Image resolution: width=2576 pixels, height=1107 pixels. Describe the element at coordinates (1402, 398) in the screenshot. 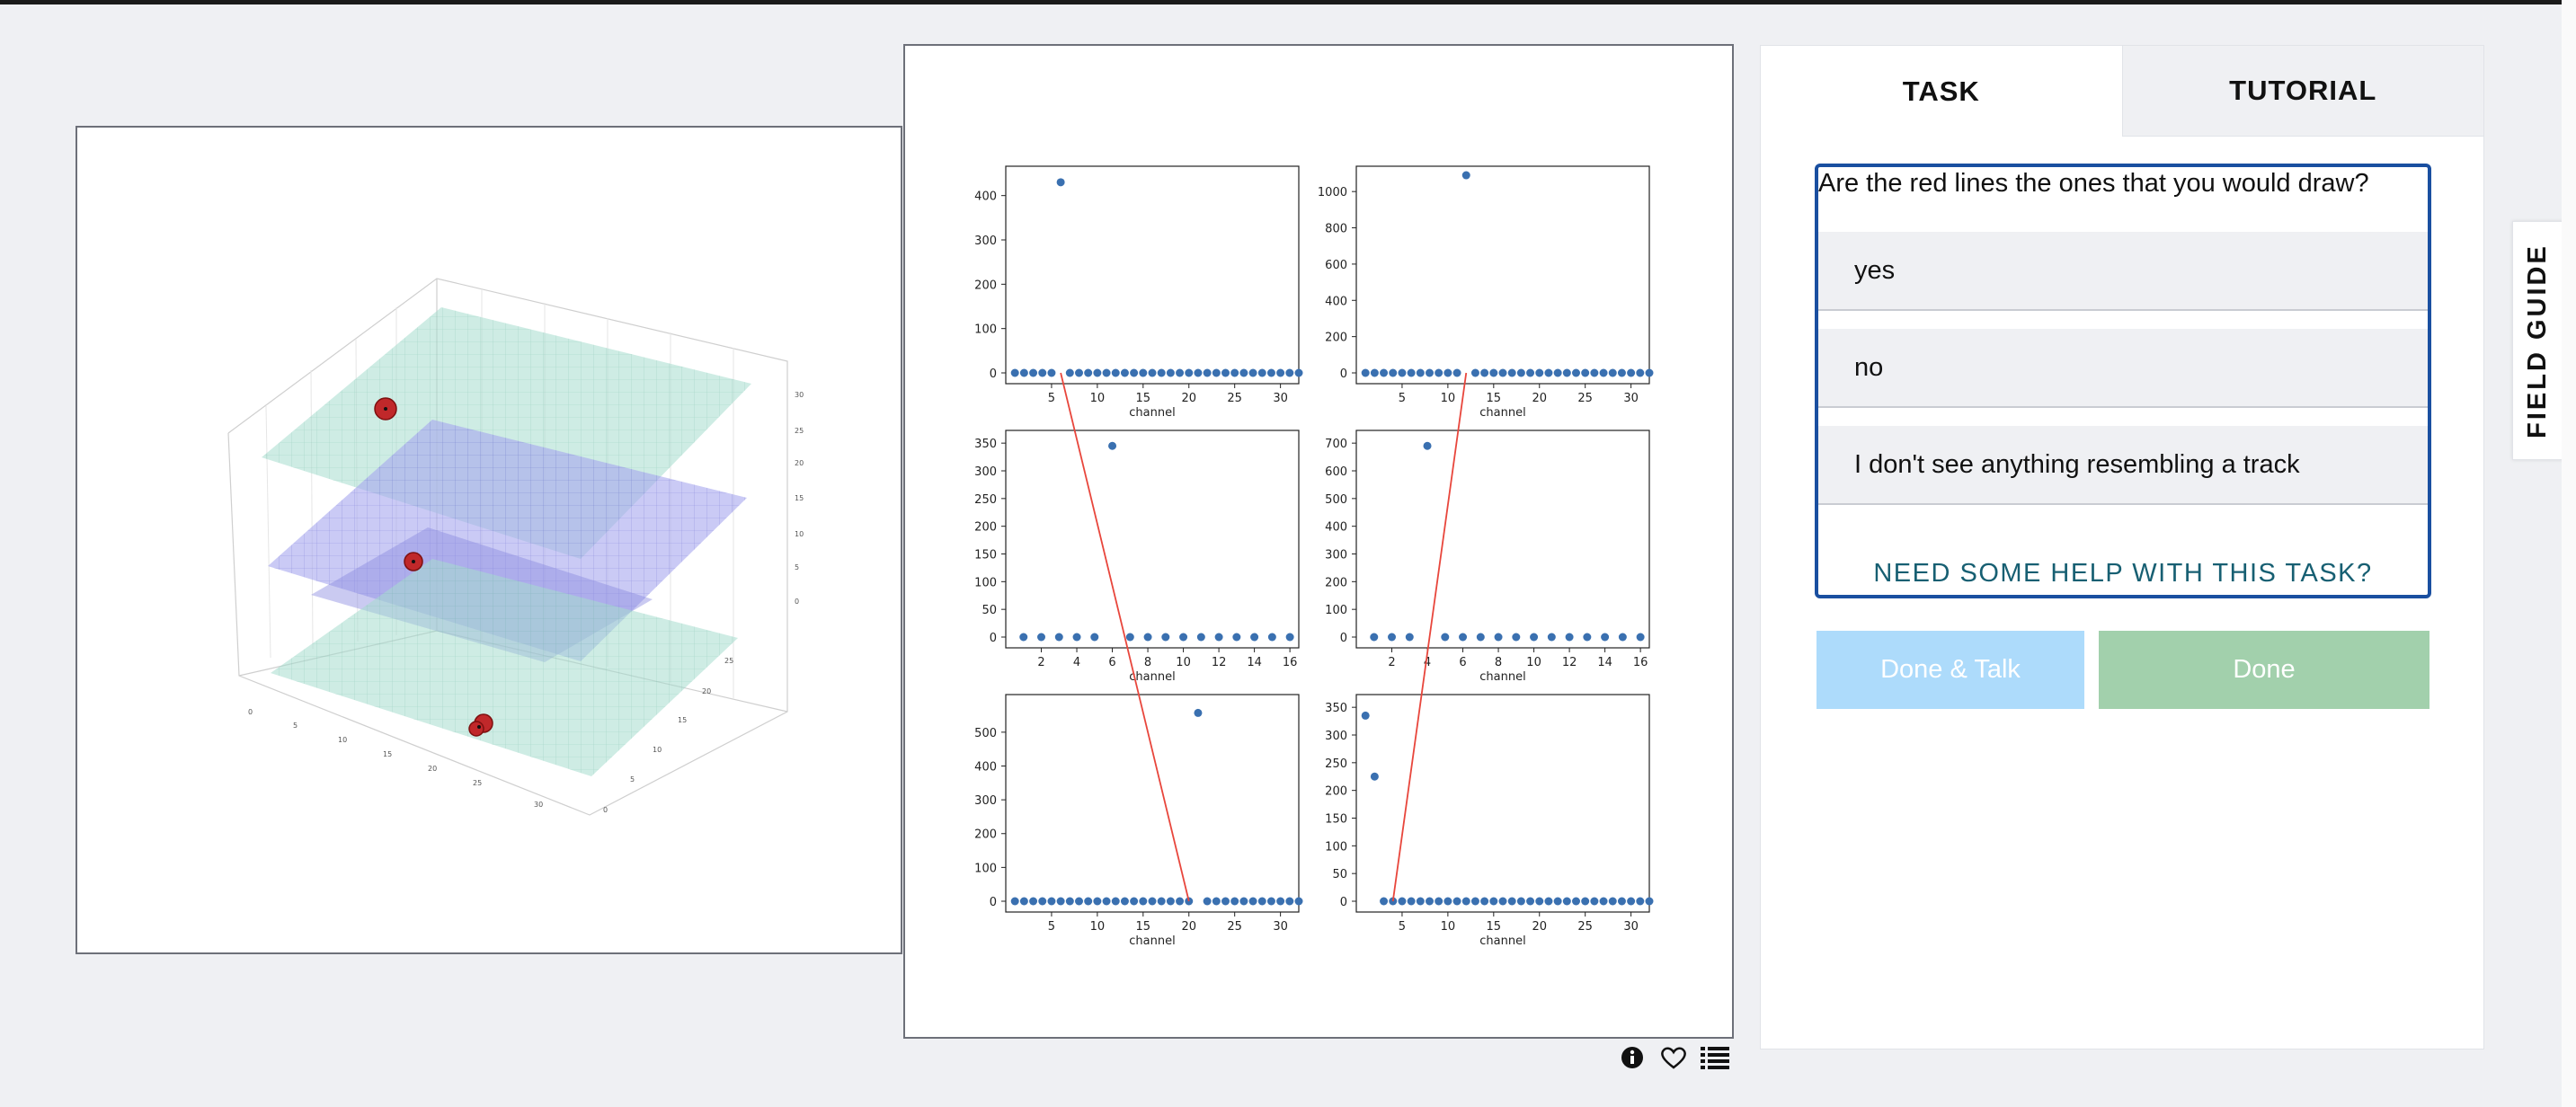

I see `x-tick-label: 5` at that location.